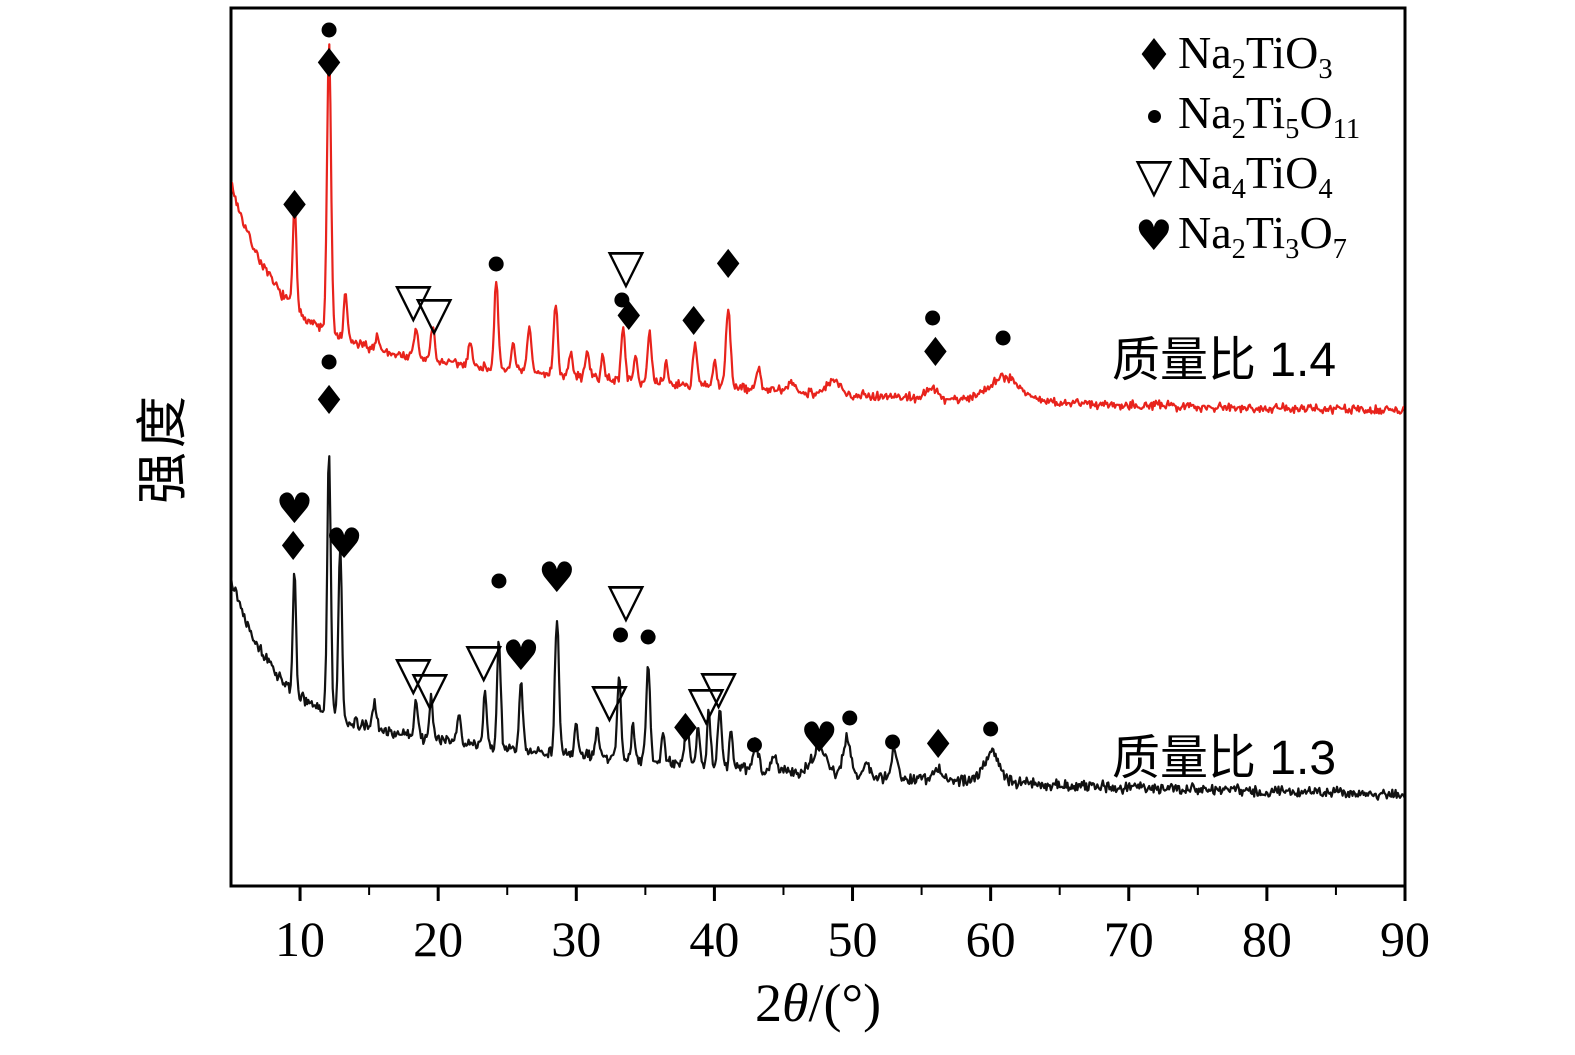  I want to click on series-label-mass-ratio-1-3: 质量比 1.3, so click(1224, 758).